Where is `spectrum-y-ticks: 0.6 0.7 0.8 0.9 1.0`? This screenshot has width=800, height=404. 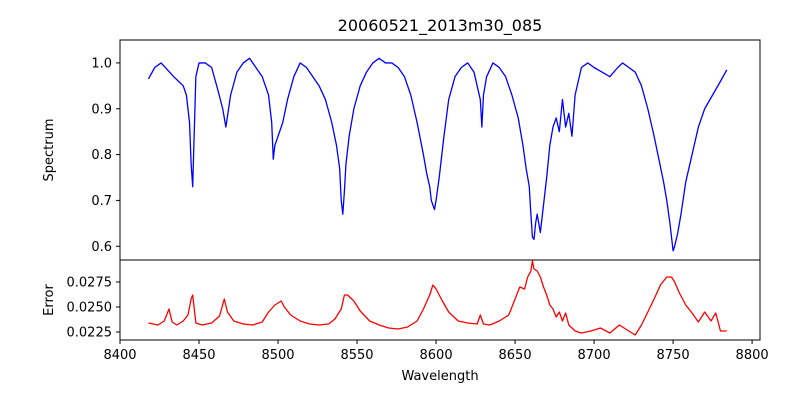 spectrum-y-ticks: 0.6 0.7 0.8 0.9 1.0 is located at coordinates (105, 155).